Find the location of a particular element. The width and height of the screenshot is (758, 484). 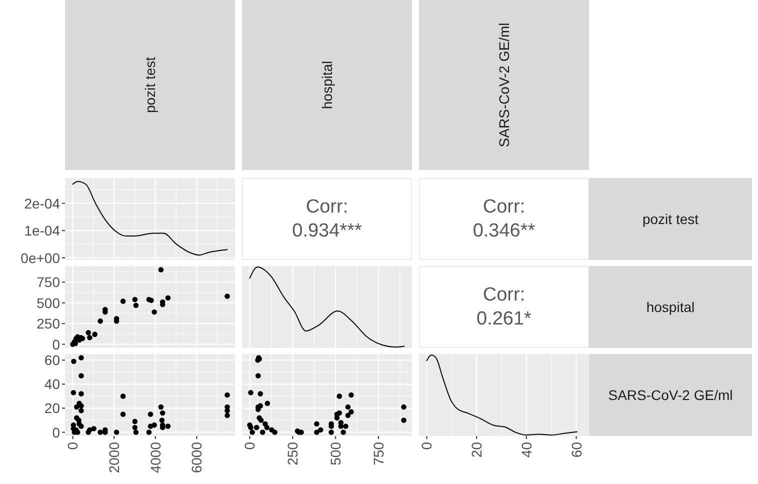

x-tick-label: 4000 is located at coordinates (155, 458).